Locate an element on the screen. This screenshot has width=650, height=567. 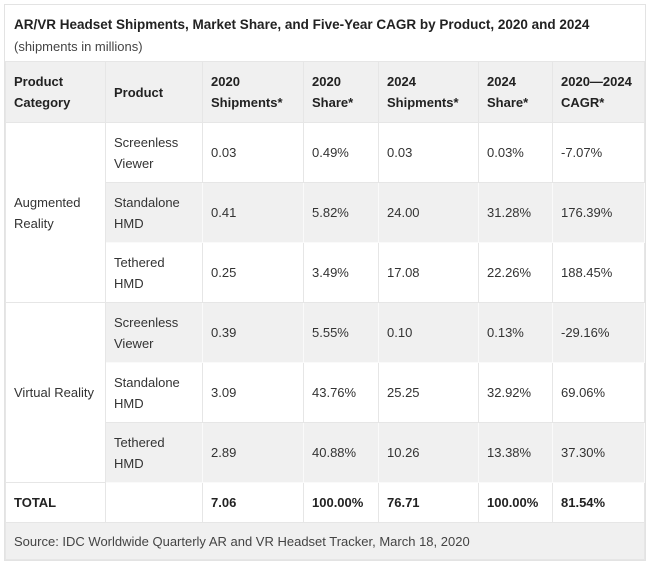
value-cell: 0.41 is located at coordinates (253, 212).